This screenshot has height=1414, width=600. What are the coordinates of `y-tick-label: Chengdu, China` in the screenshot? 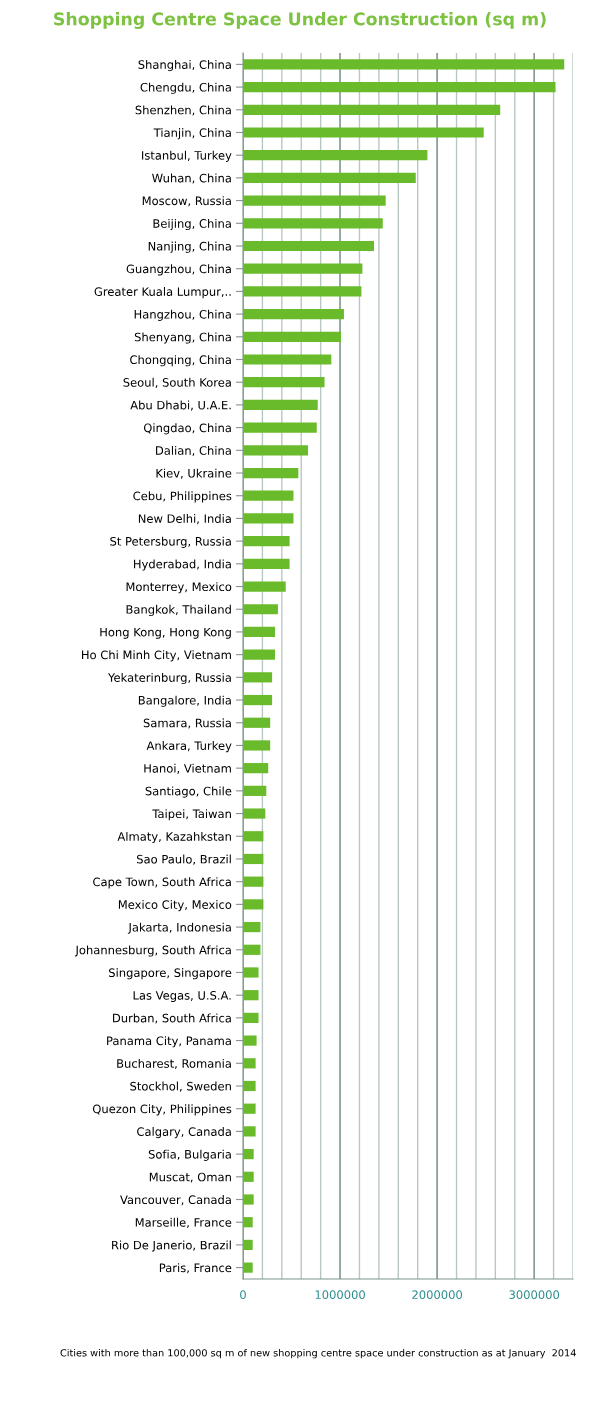 It's located at (185, 88).